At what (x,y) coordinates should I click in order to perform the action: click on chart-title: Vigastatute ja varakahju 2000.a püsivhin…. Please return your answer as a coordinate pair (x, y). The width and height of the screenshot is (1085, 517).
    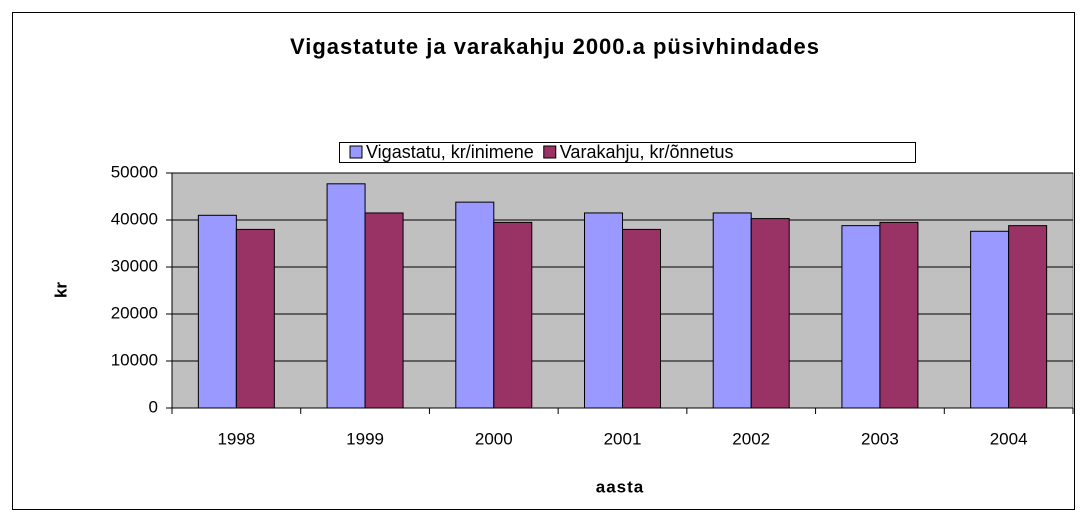
    Looking at the image, I should click on (555, 46).